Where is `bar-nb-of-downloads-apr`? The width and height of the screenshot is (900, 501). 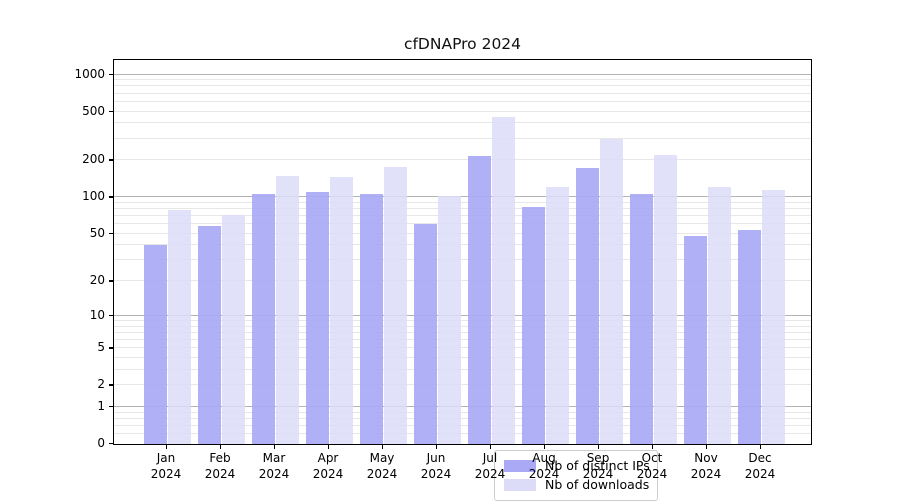
bar-nb-of-downloads-apr is located at coordinates (341, 310).